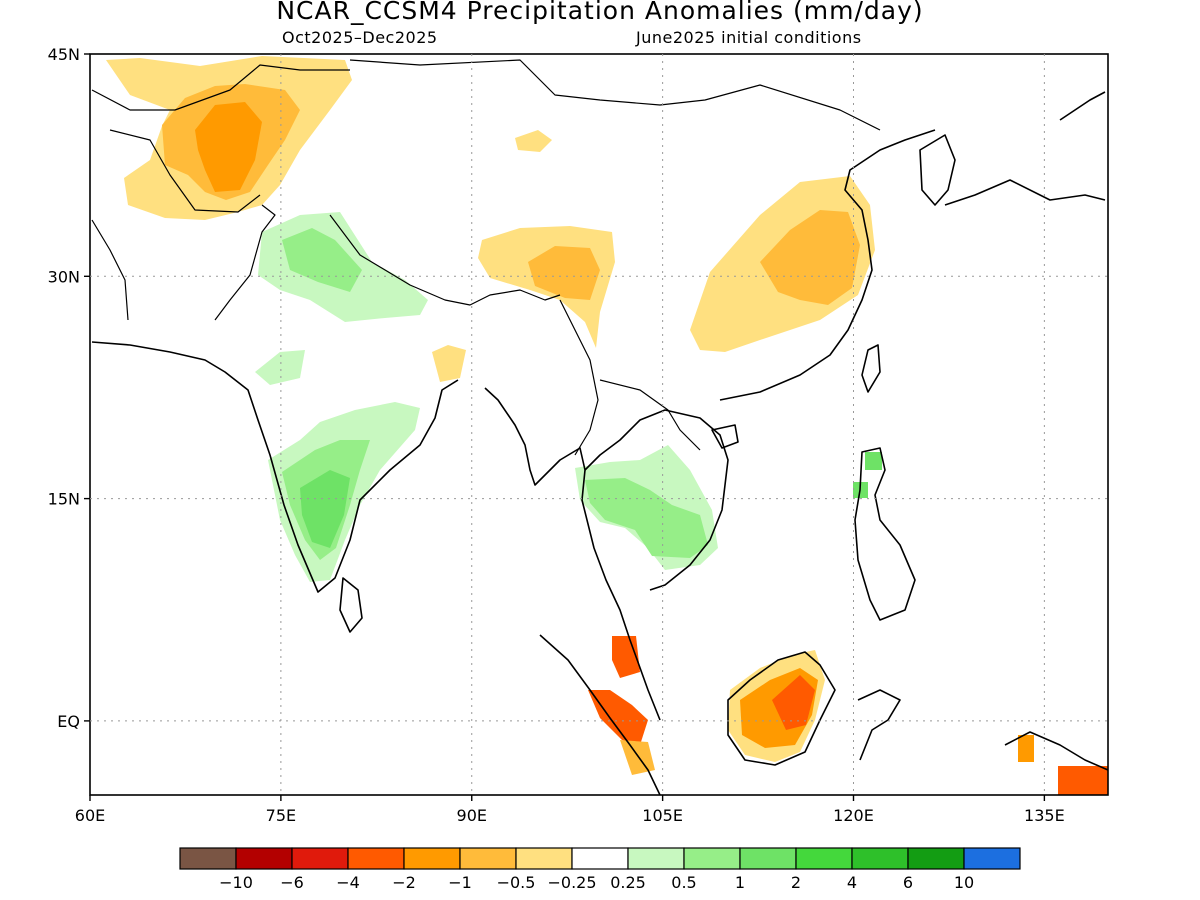 The height and width of the screenshot is (900, 1200). I want to click on coastline-sri-lanka, so click(351, 605).